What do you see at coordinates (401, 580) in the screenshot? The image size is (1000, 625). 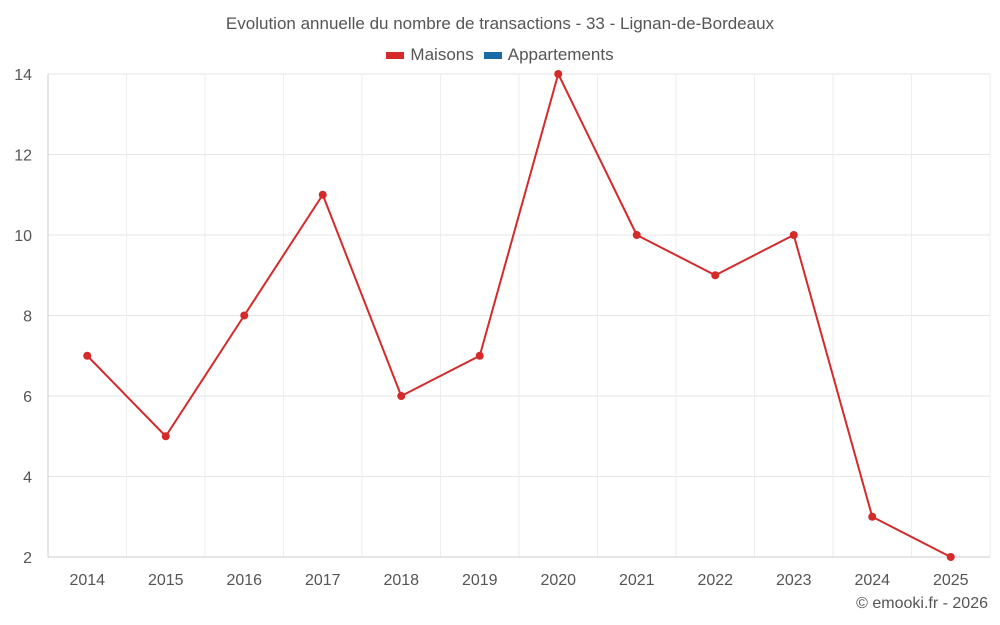 I see `x-tick-label: 2018` at bounding box center [401, 580].